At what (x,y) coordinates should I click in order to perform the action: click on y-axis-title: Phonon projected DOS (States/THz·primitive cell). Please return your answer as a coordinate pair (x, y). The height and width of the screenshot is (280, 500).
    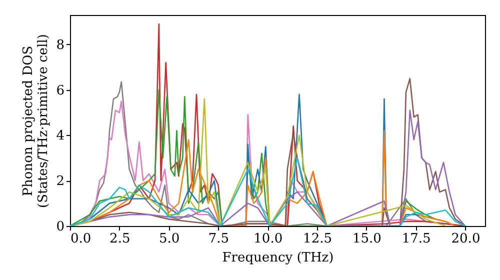
    Looking at the image, I should click on (36, 121).